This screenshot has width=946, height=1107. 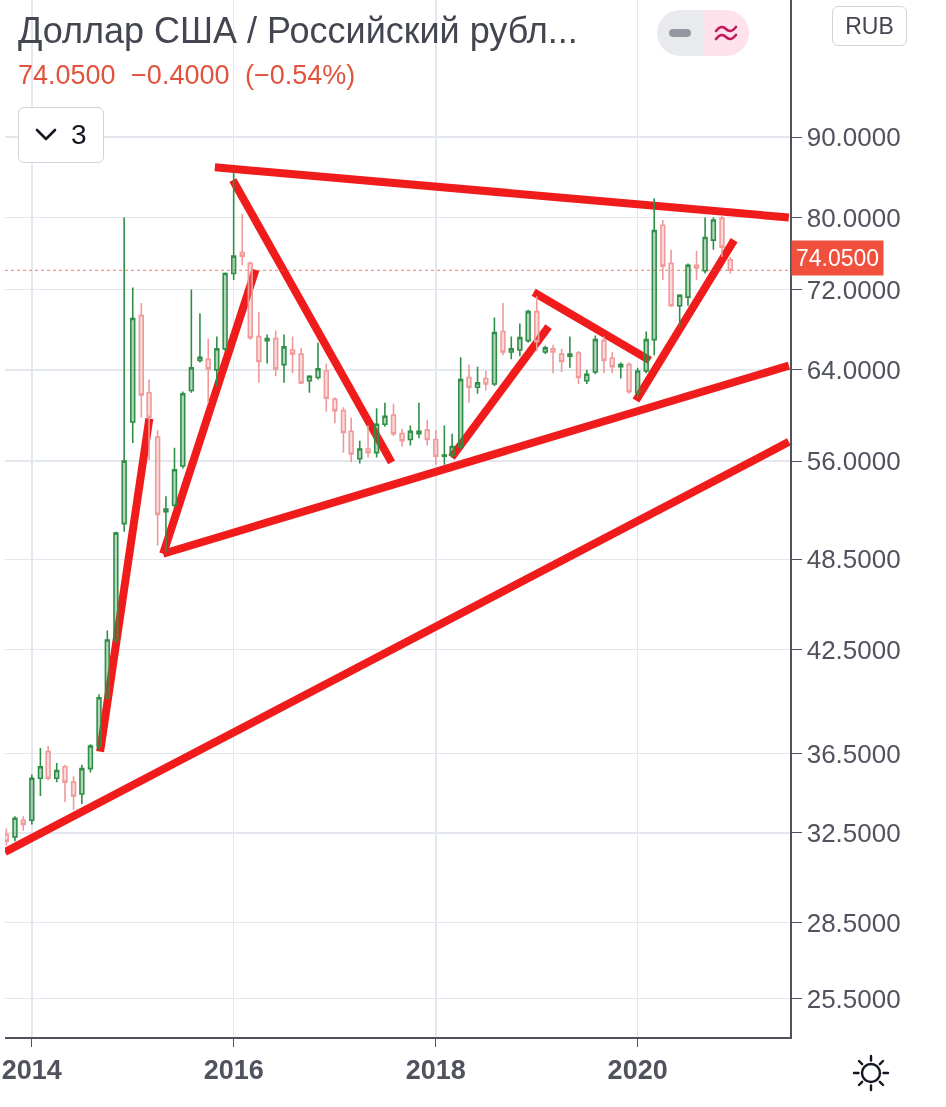 What do you see at coordinates (435, 1069) in the screenshot?
I see `x-tick-label: 2018` at bounding box center [435, 1069].